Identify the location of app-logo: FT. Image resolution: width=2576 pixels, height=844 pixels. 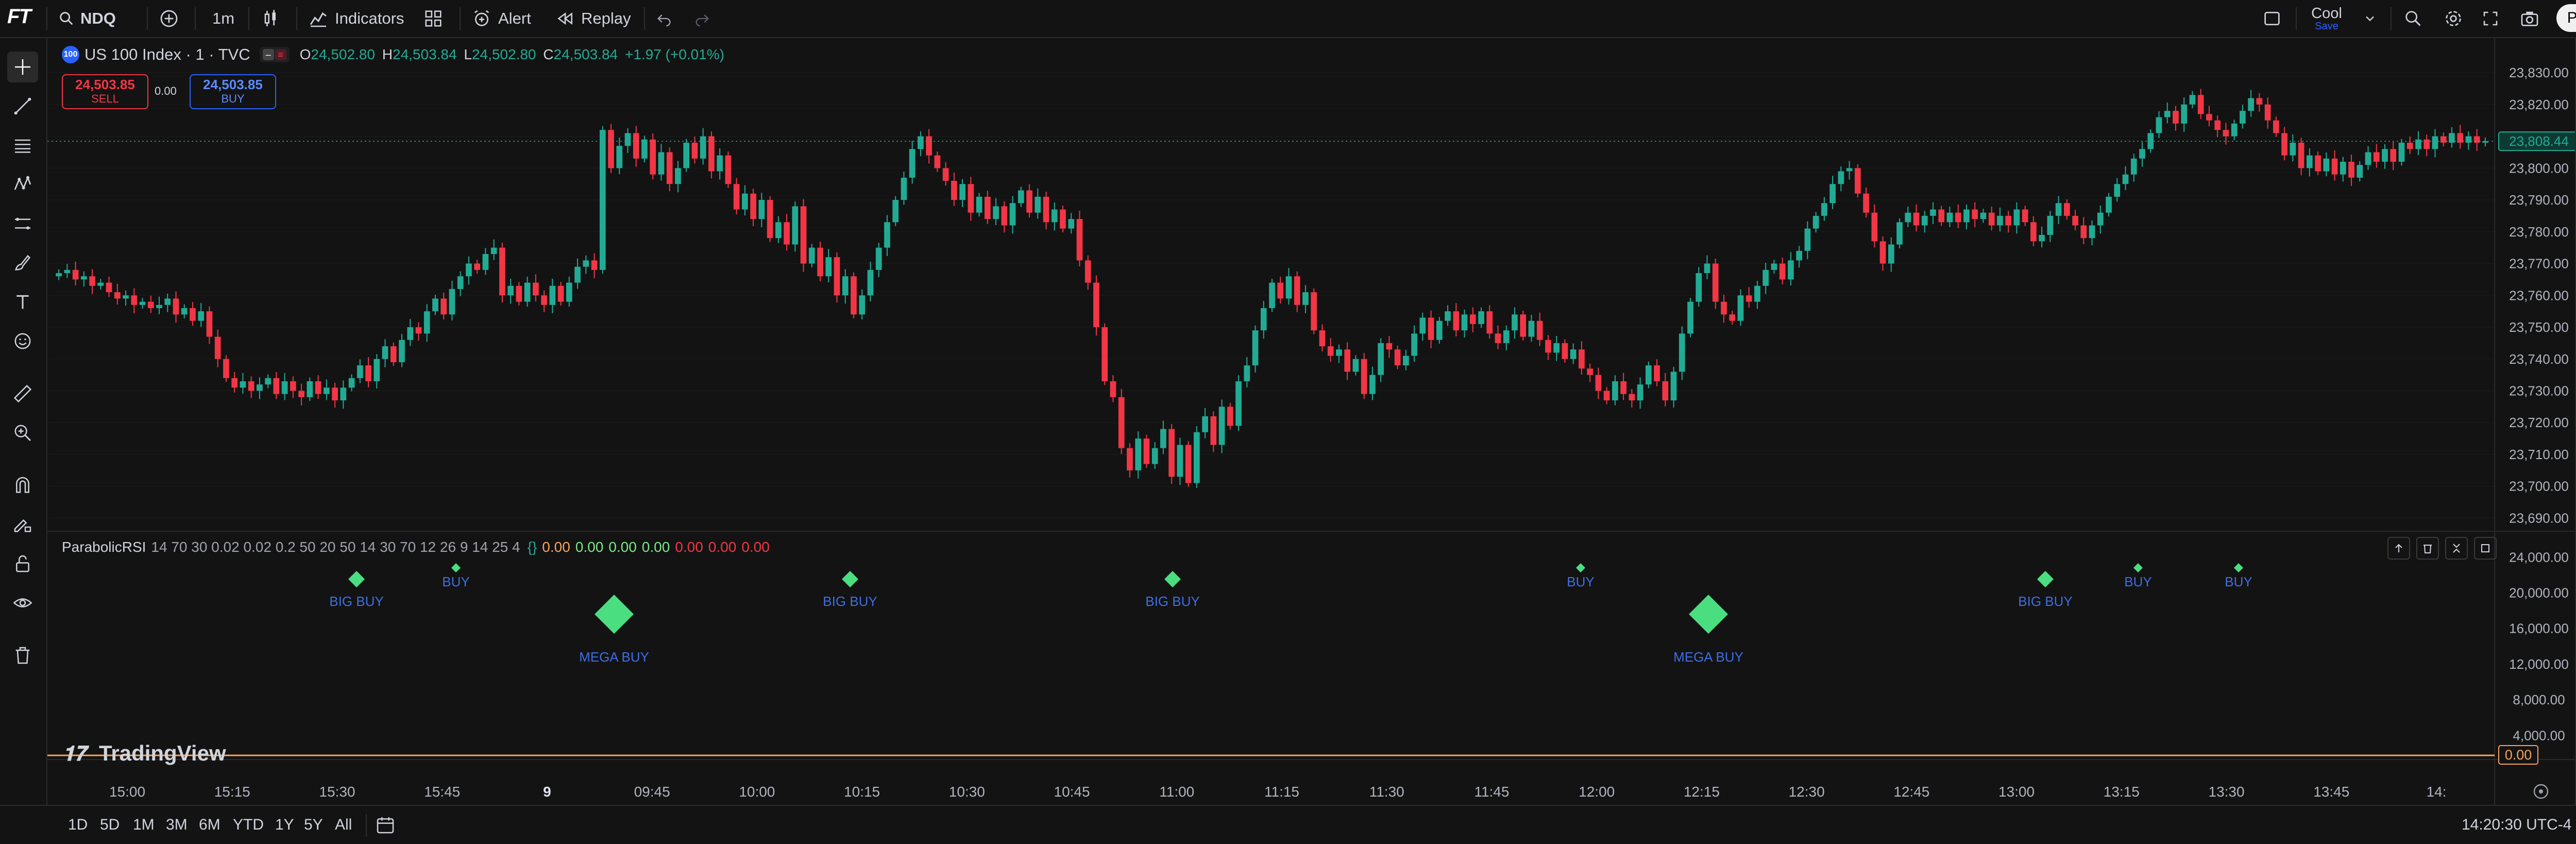
(19, 16).